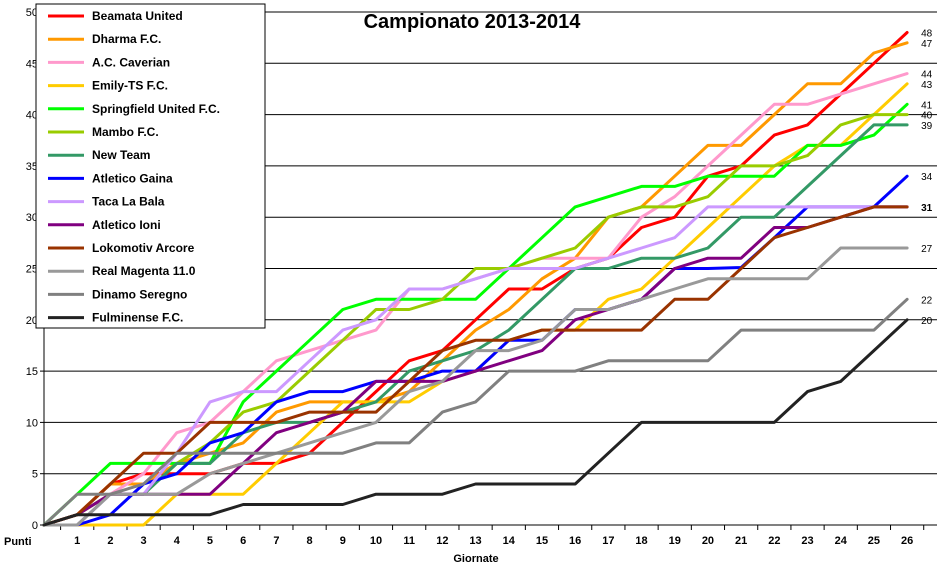 The width and height of the screenshot is (939, 567). Describe the element at coordinates (110, 541) in the screenshot. I see `x-tick-label: 2` at that location.